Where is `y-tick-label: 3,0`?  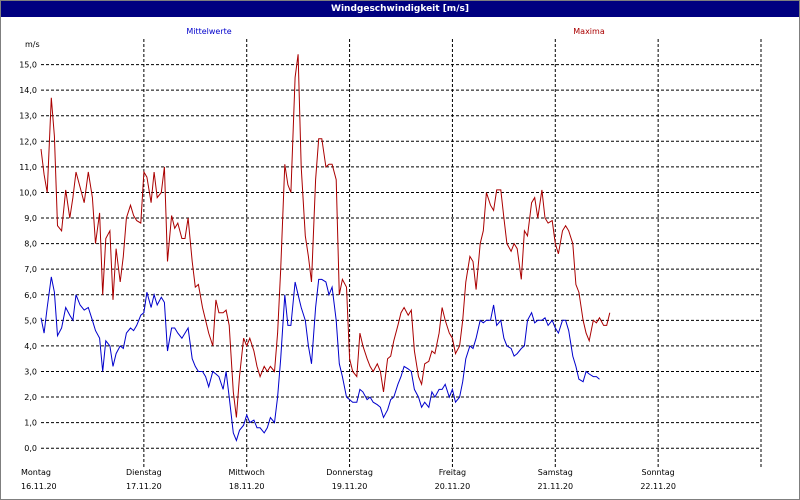
y-tick-label: 3,0 is located at coordinates (30, 371).